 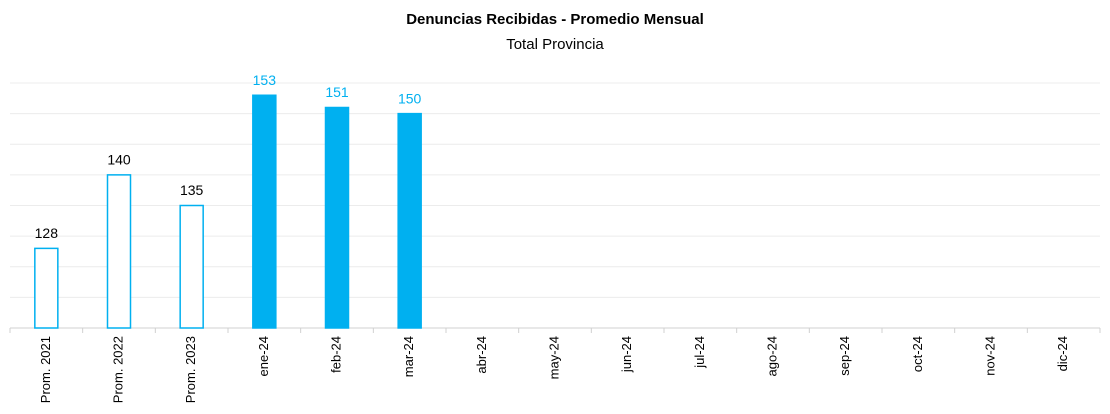 What do you see at coordinates (263, 356) in the screenshot?
I see `x-tick-label: ene-24` at bounding box center [263, 356].